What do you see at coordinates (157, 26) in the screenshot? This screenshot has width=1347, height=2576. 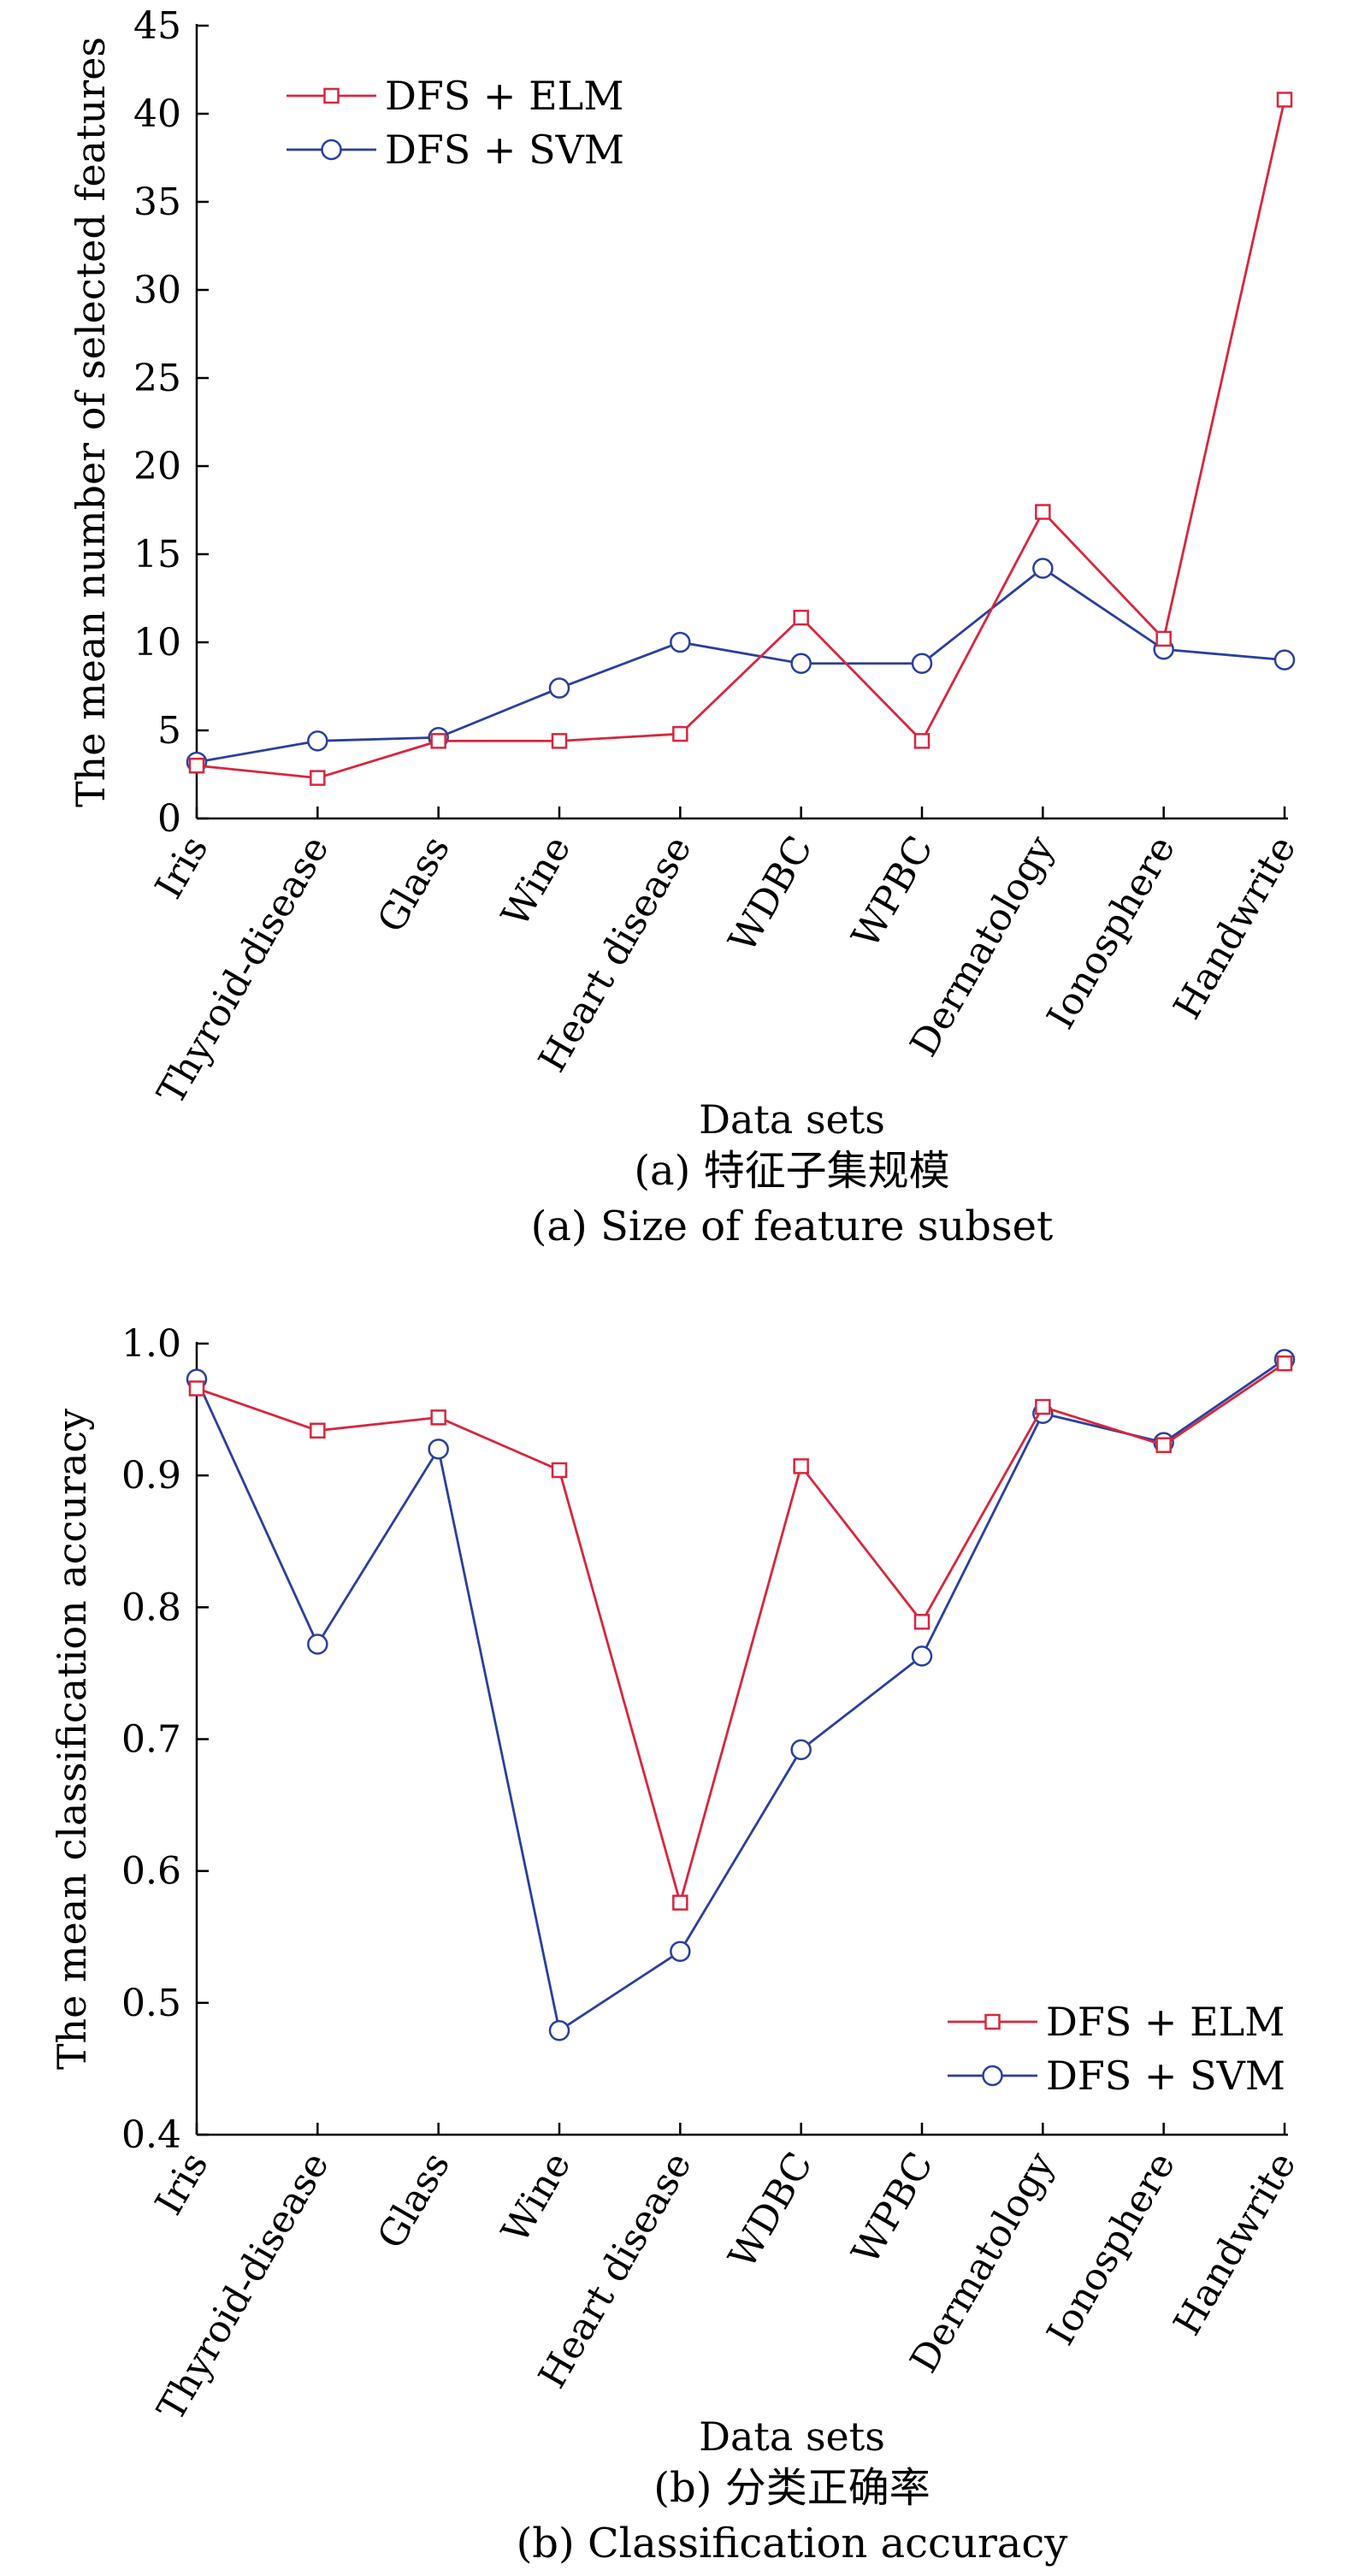 I see `y-tick-label: 45` at bounding box center [157, 26].